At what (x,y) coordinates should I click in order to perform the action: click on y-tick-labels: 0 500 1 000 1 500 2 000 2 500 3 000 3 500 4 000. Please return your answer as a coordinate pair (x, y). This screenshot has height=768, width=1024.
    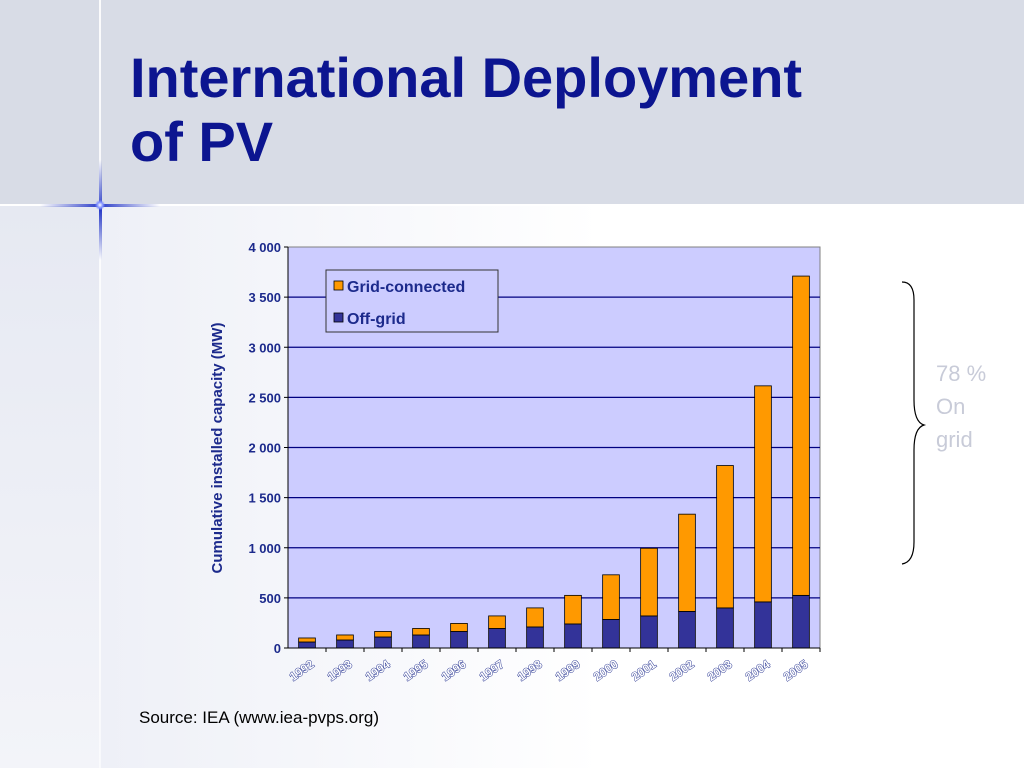
    Looking at the image, I should click on (268, 448).